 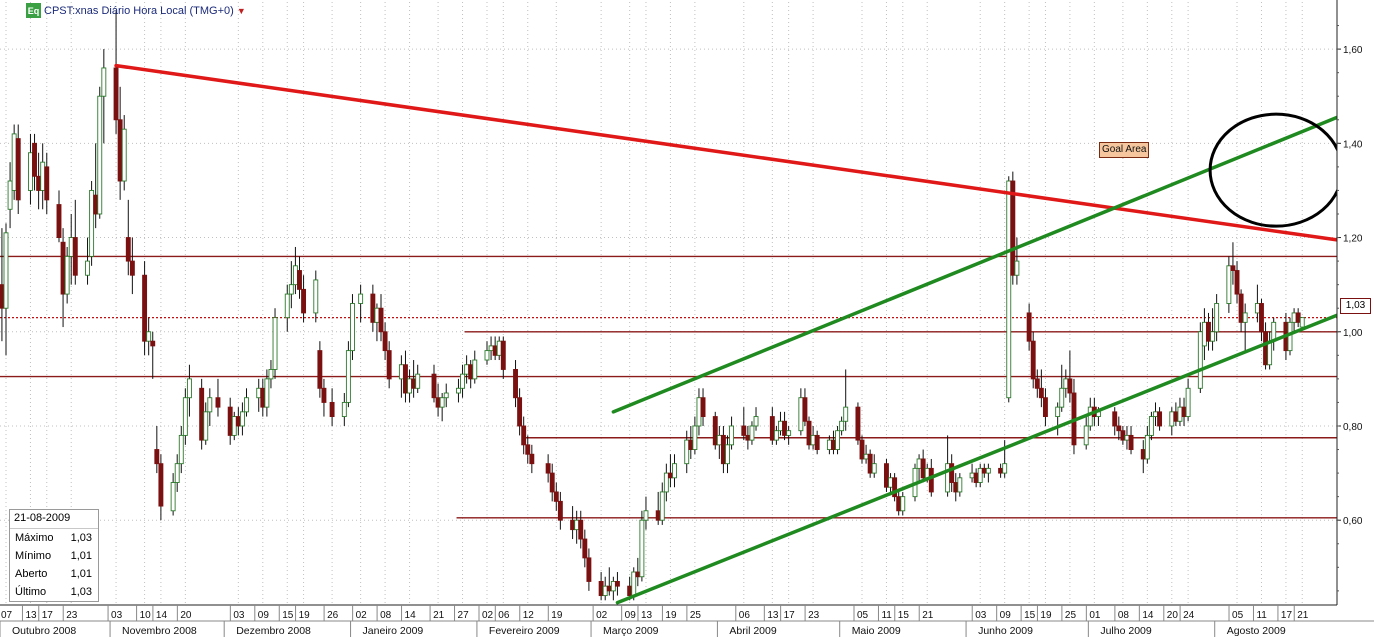 What do you see at coordinates (773, 615) in the screenshot?
I see `x-tick-label: 13` at bounding box center [773, 615].